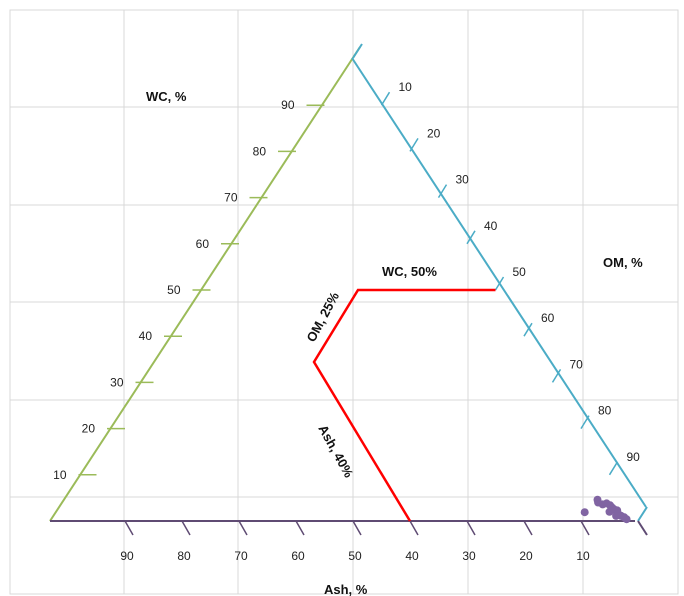  Describe the element at coordinates (355, 556) in the screenshot. I see `ash-tick-label-50: 50` at that location.